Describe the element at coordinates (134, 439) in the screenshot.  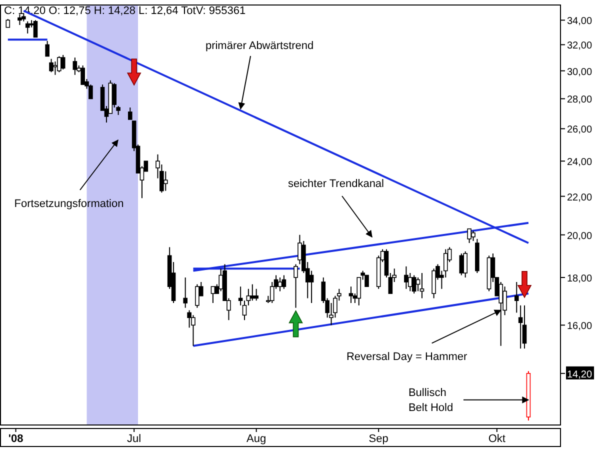
I see `x-tick-label: Jul` at that location.